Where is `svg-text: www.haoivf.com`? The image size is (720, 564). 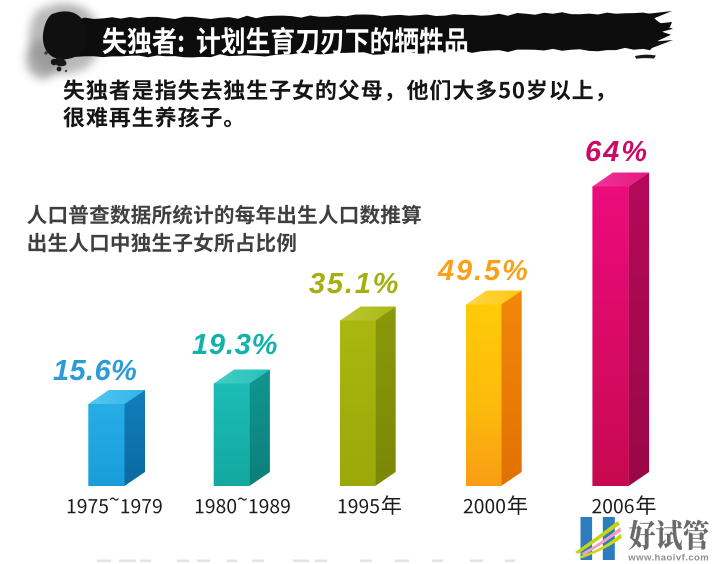 svg-text: www.haoivf.com is located at coordinates (668, 557).